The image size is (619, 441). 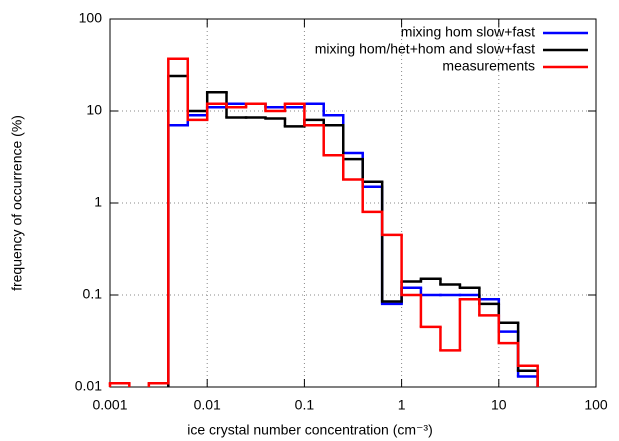 I want to click on legend-label: mixing hom/het+hom and slow+fast, so click(x=425, y=49).